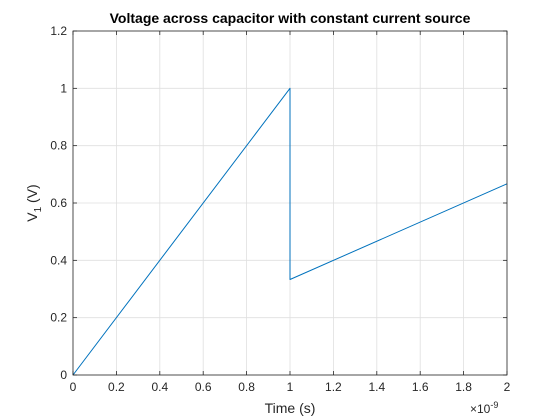 The height and width of the screenshot is (420, 560). I want to click on x-tick-label: 1.4, so click(376, 387).